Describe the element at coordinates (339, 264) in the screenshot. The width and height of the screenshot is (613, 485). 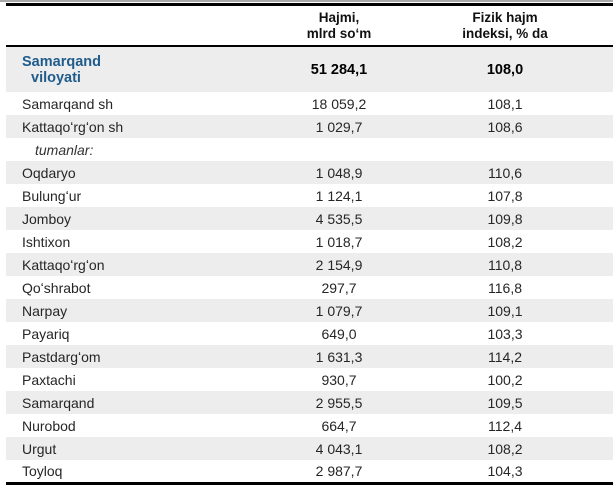
I see `row-value: 2 154,9` at that location.